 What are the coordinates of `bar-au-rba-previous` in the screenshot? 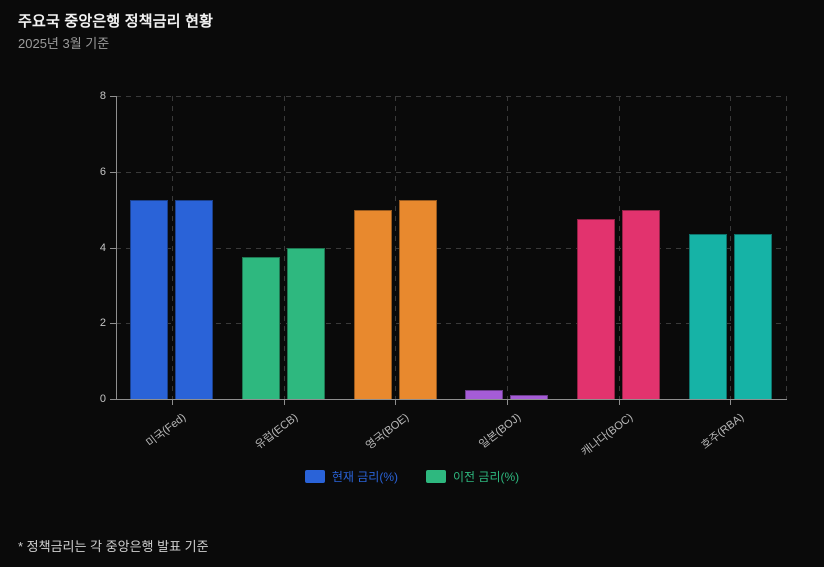 It's located at (752, 316).